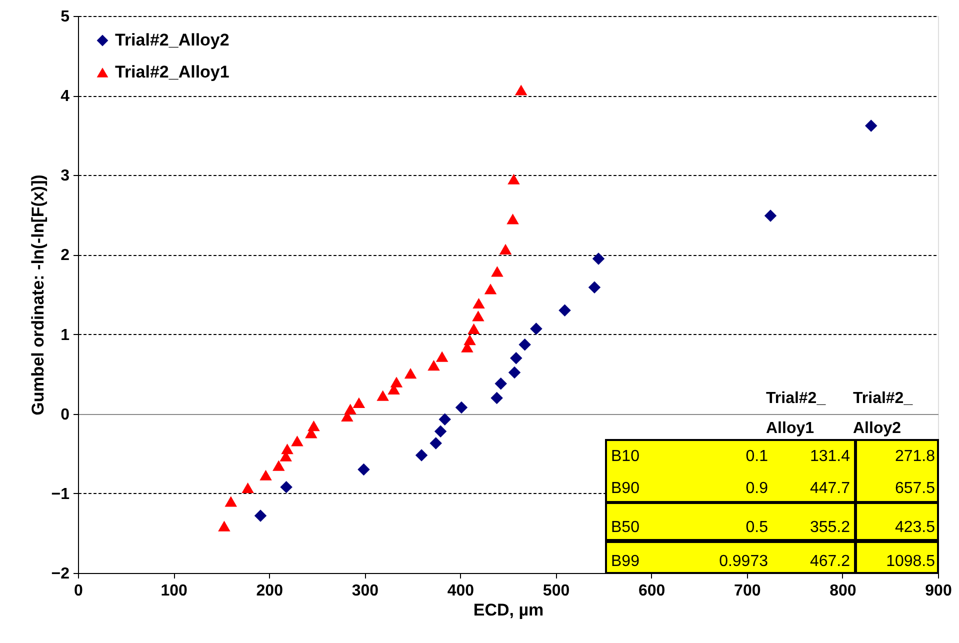 This screenshot has width=959, height=643. What do you see at coordinates (915, 456) in the screenshot?
I see `annotation: 271.8` at bounding box center [915, 456].